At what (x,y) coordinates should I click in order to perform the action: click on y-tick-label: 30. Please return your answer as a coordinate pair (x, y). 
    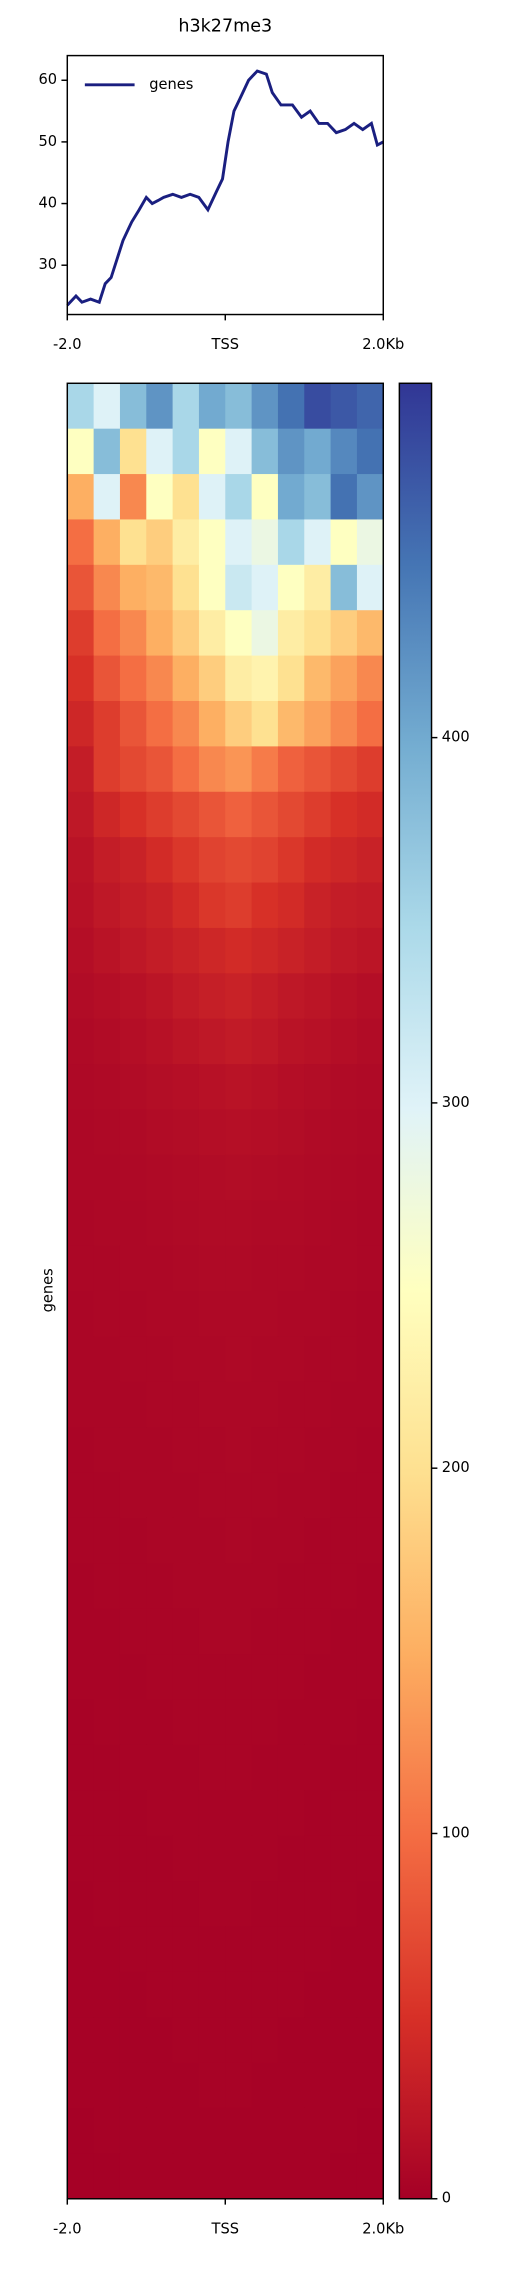
    Looking at the image, I should click on (47, 264).